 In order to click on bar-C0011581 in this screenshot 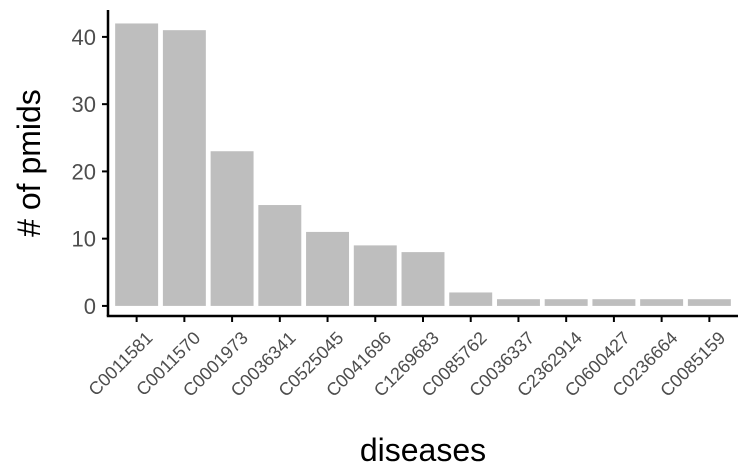, I will do `click(137, 164)`.